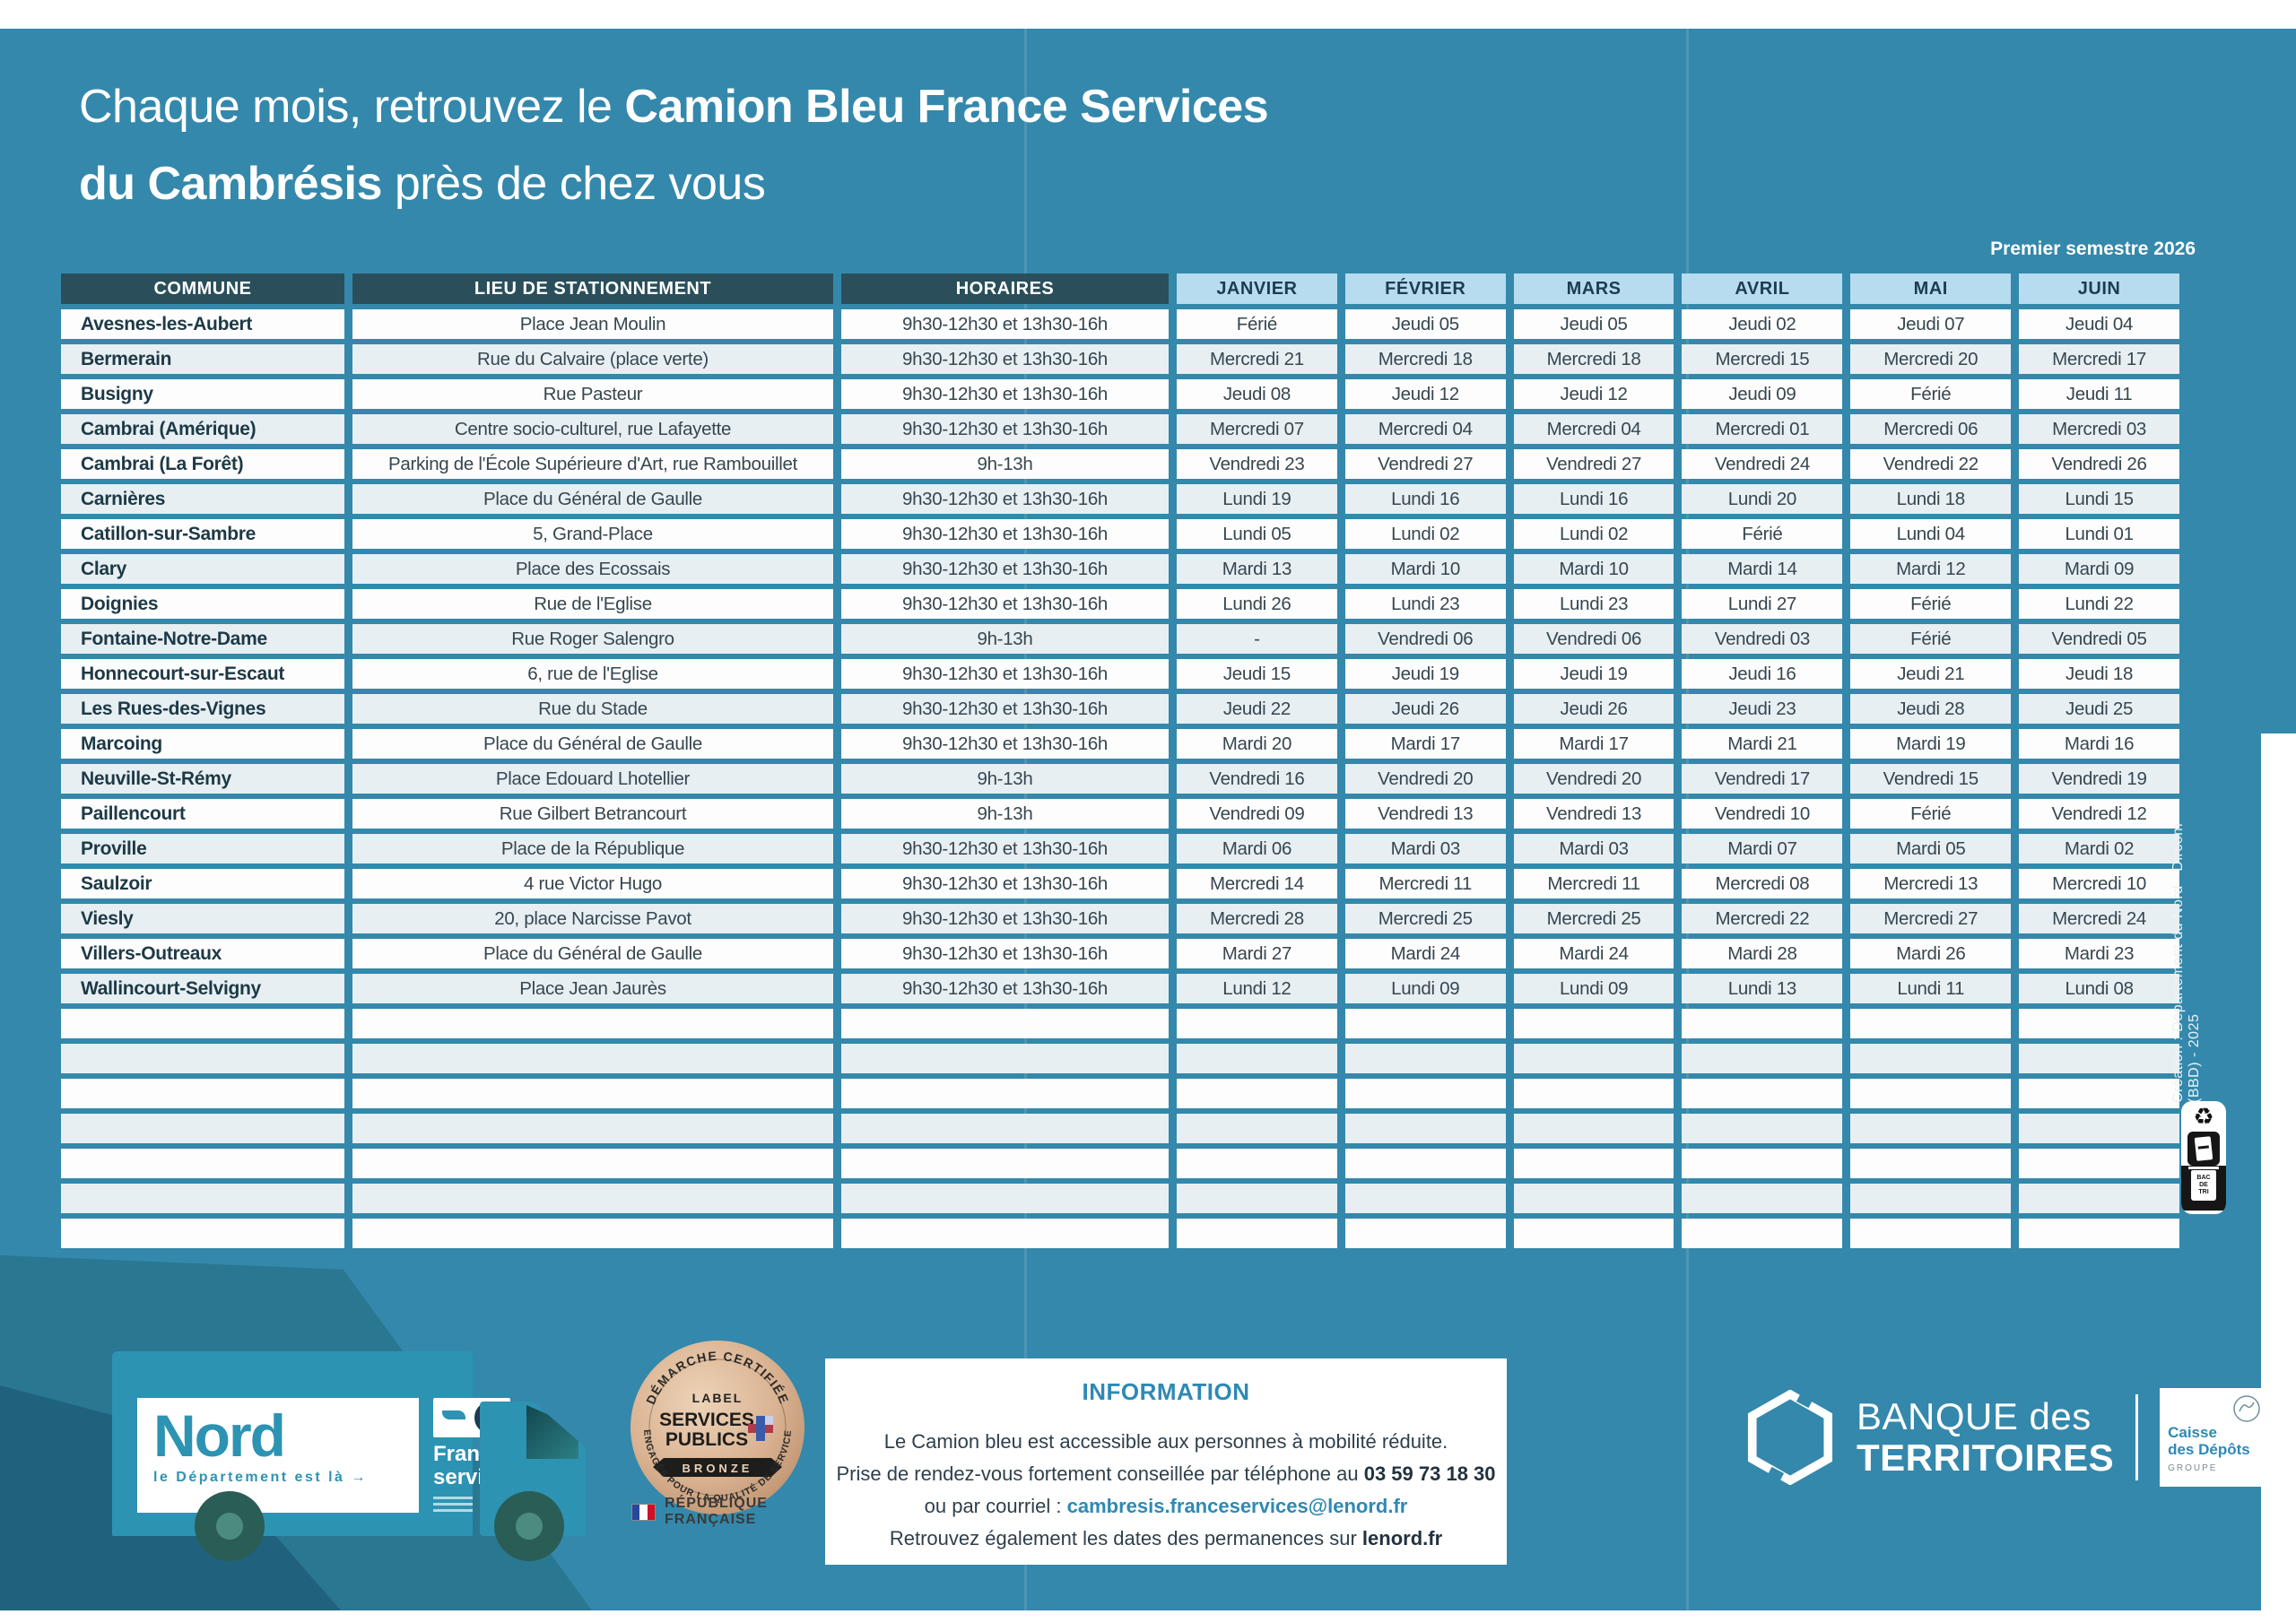 The image size is (2296, 1623). I want to click on nord-wordmark: Nord, so click(219, 1435).